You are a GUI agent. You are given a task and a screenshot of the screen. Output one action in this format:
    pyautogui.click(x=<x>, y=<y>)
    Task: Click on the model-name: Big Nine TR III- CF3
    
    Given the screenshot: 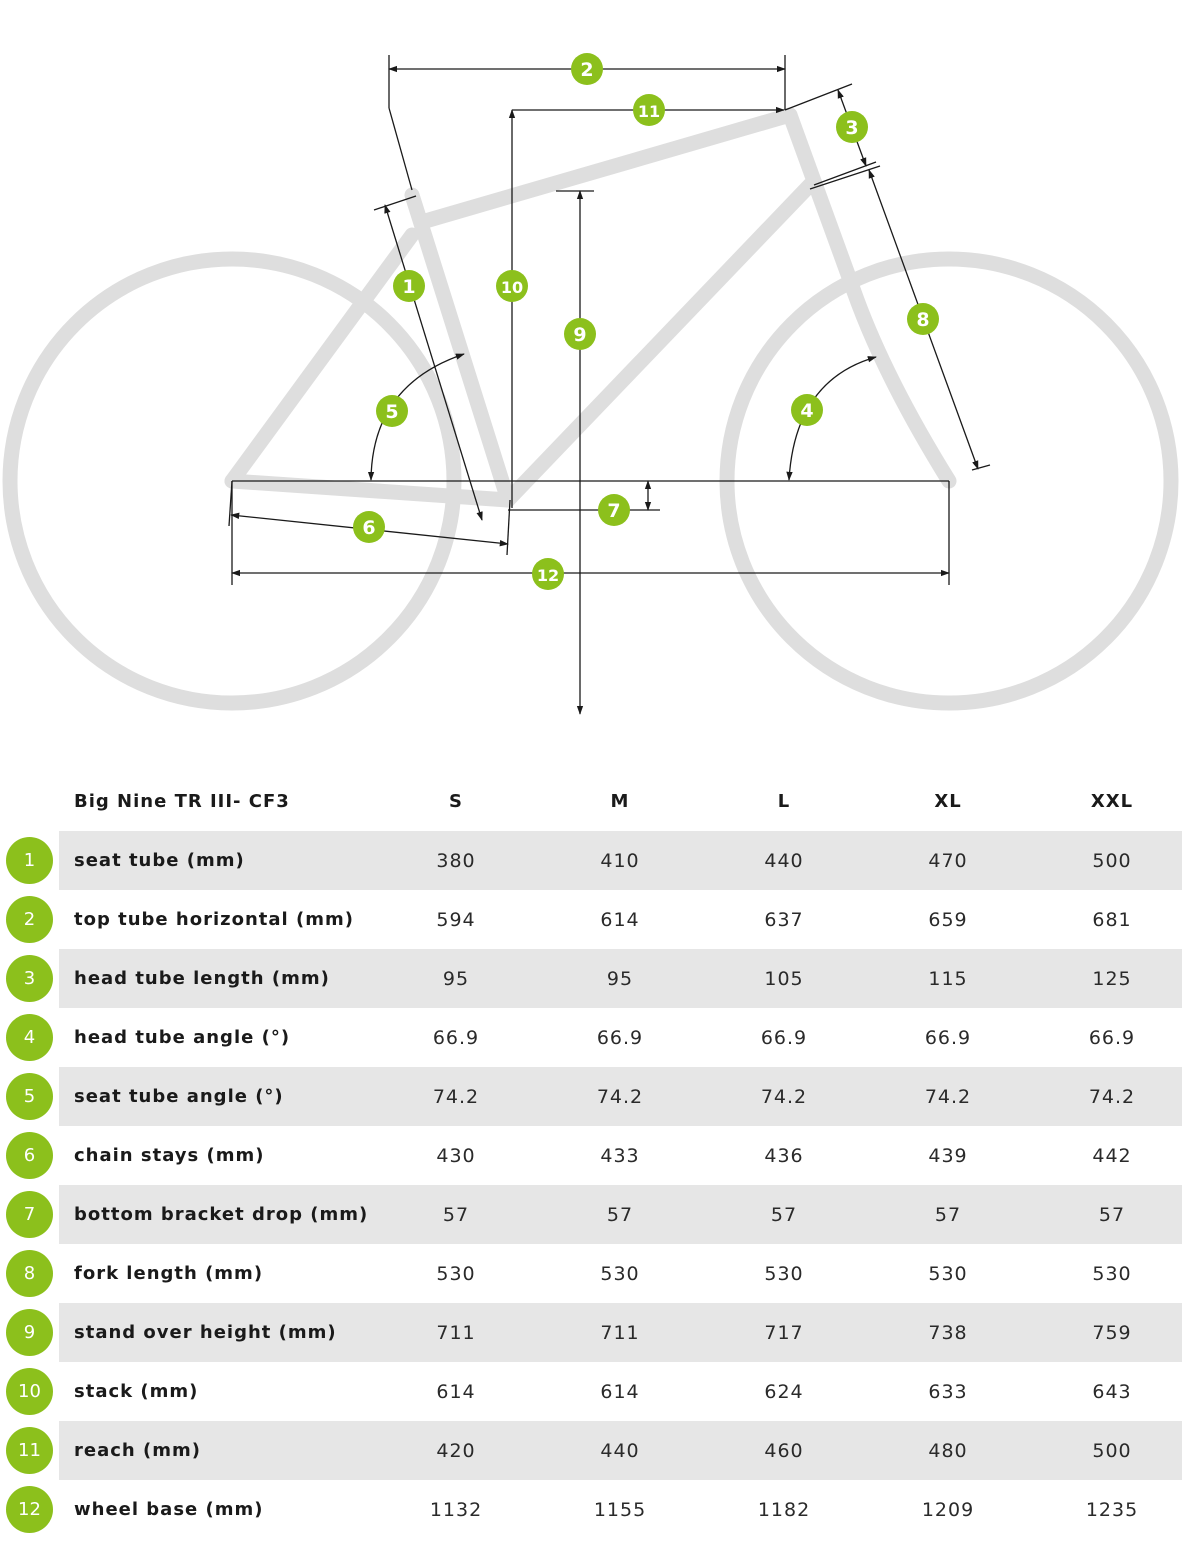 What is the action you would take?
    pyautogui.click(x=182, y=801)
    